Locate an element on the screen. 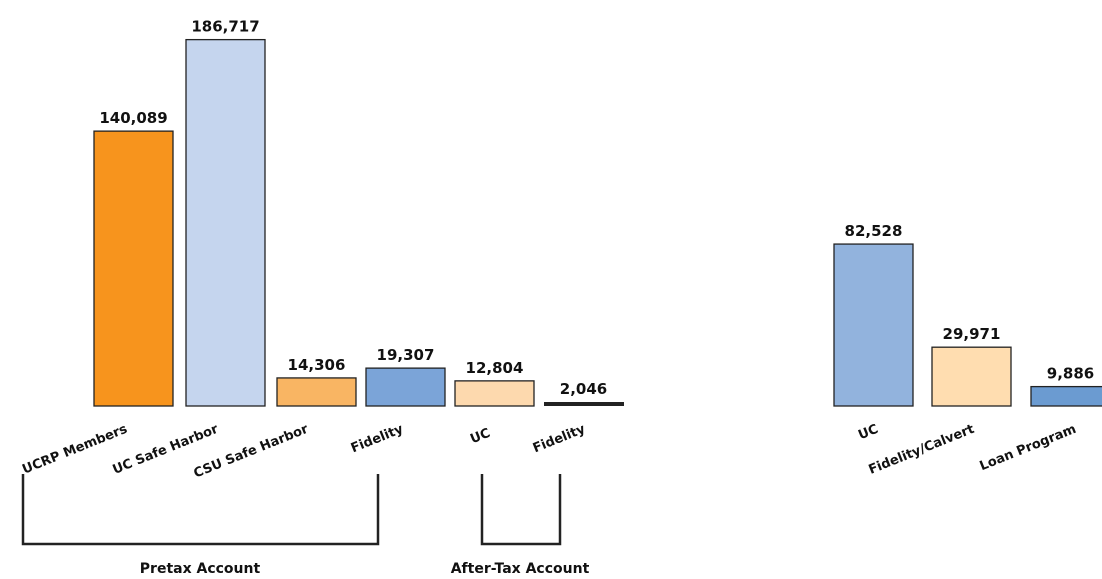  value-label: 186,717 is located at coordinates (225, 27).